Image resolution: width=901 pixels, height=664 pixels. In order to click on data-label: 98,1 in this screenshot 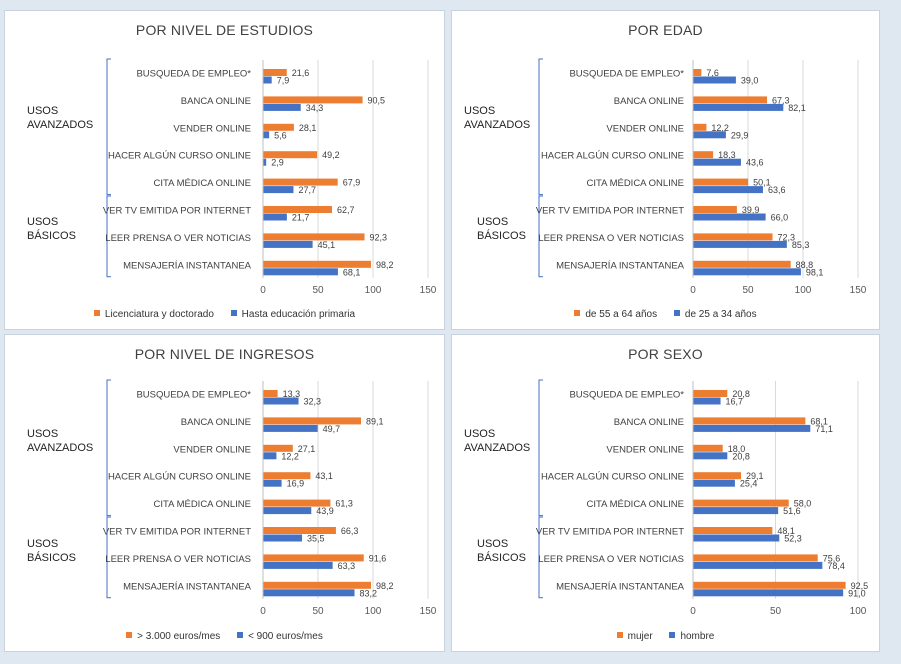, I will do `click(815, 272)`.